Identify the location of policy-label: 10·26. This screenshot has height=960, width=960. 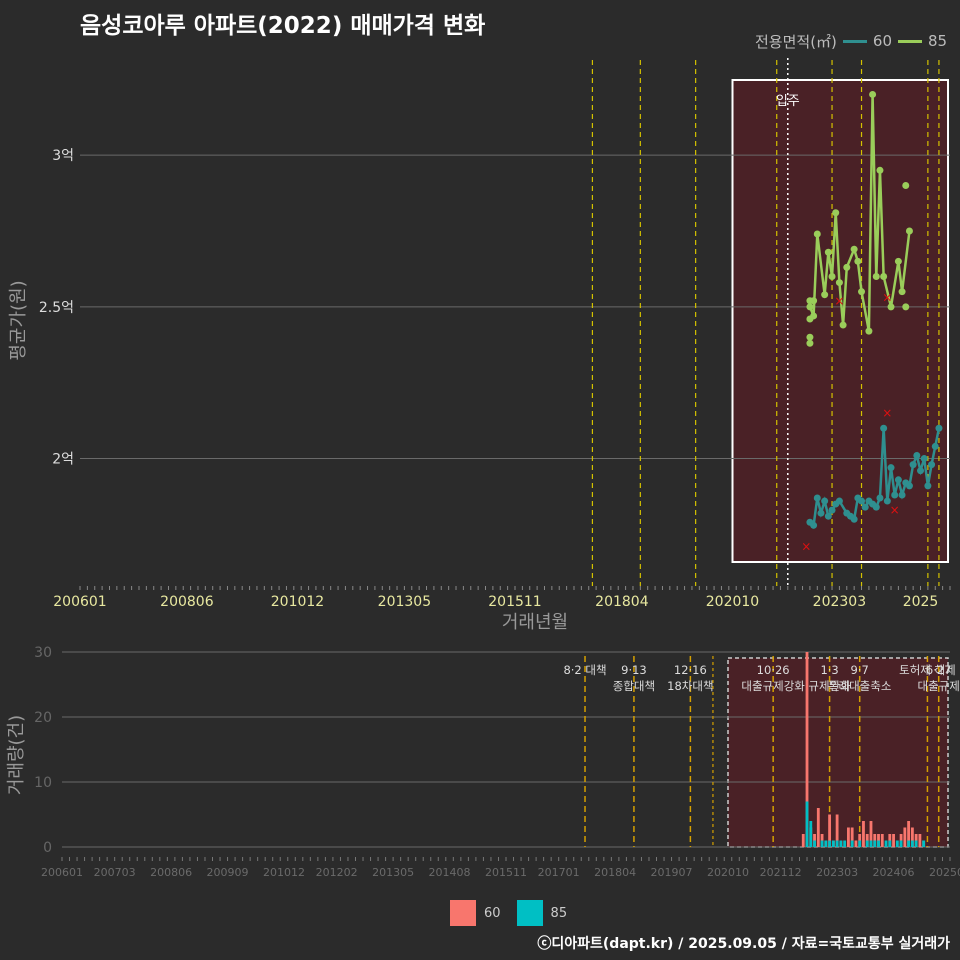
(773, 670).